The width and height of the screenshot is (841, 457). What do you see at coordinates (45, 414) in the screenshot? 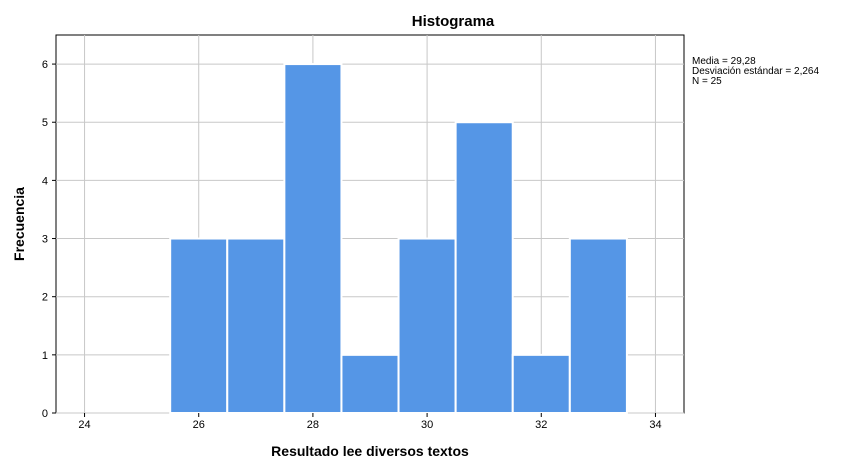
I see `y-tick-label: 0` at bounding box center [45, 414].